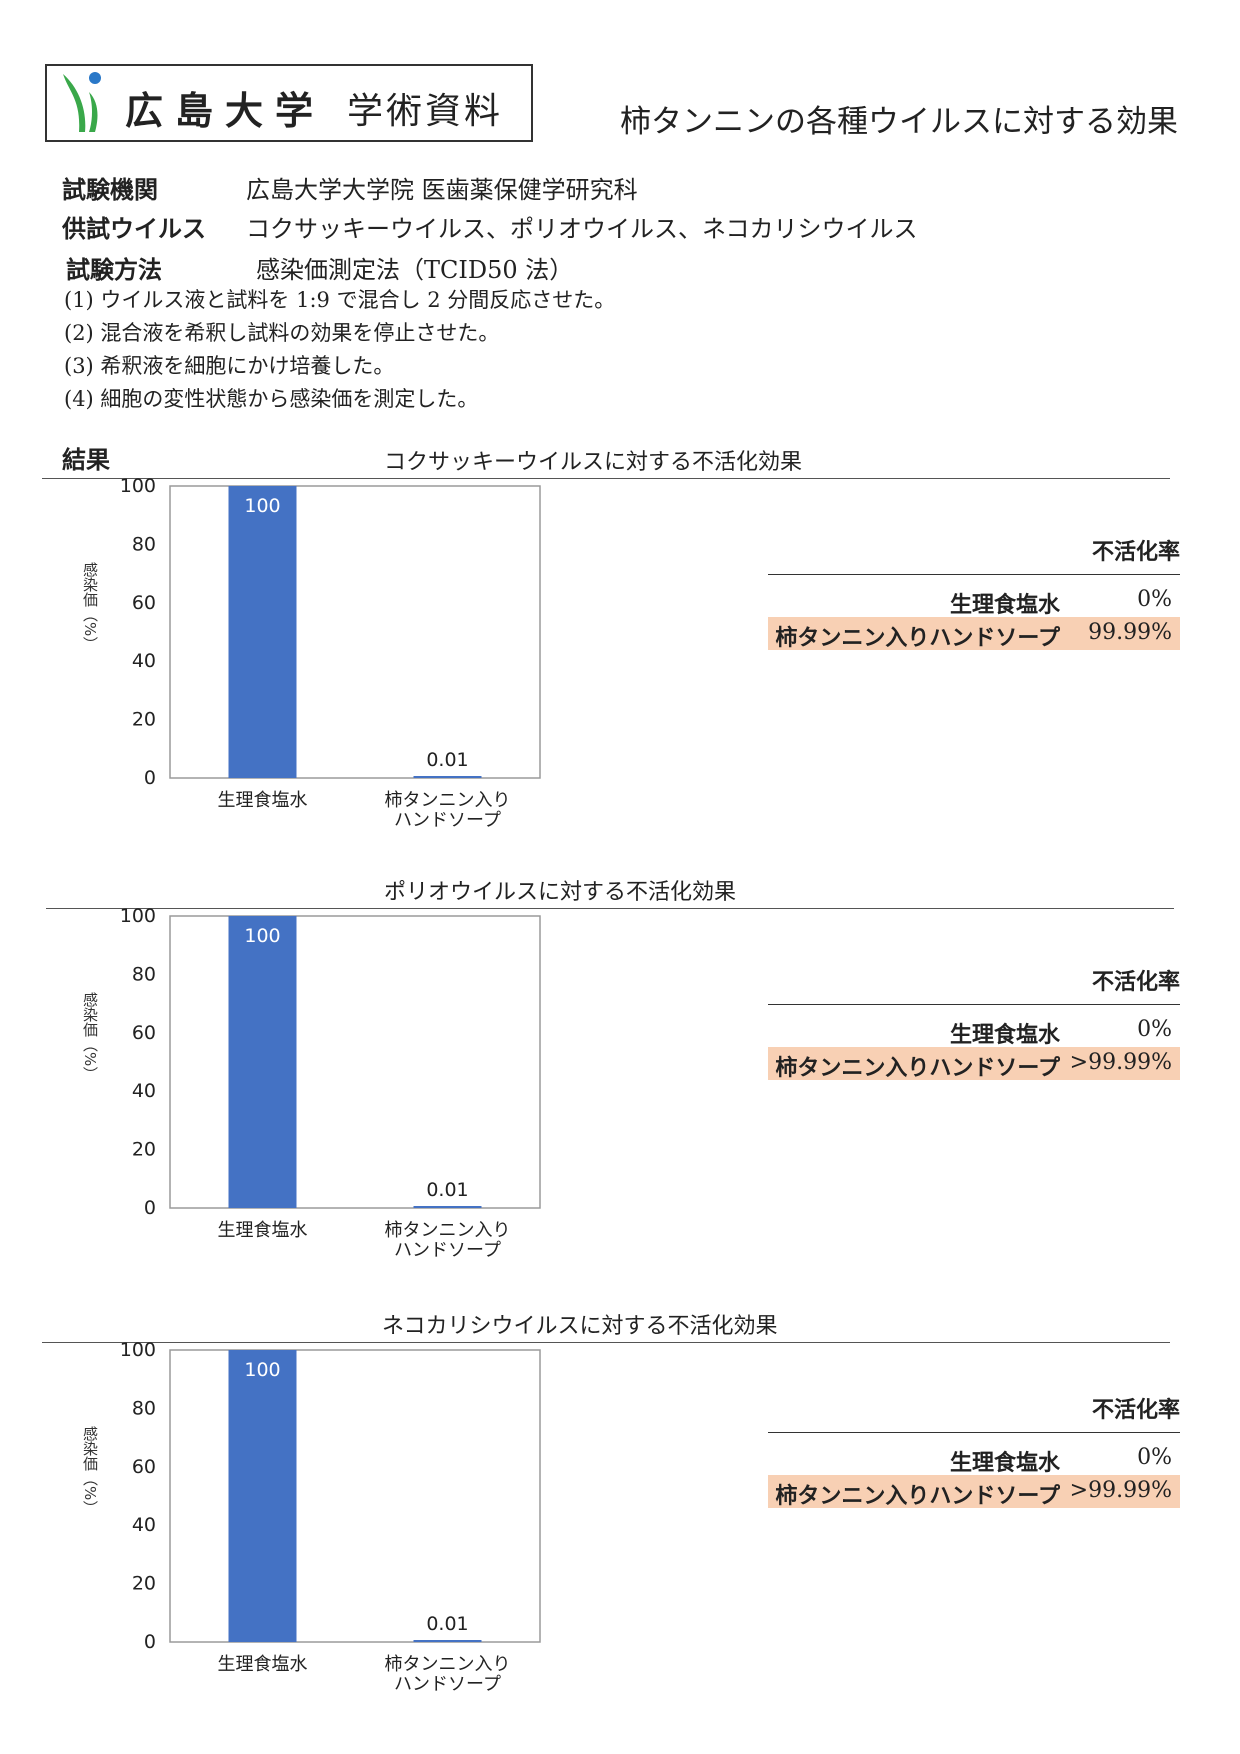 The height and width of the screenshot is (1754, 1240). Describe the element at coordinates (442, 190) in the screenshot. I see `institution-value: 広島大学大学院 医歯薬保健学研究科` at that location.